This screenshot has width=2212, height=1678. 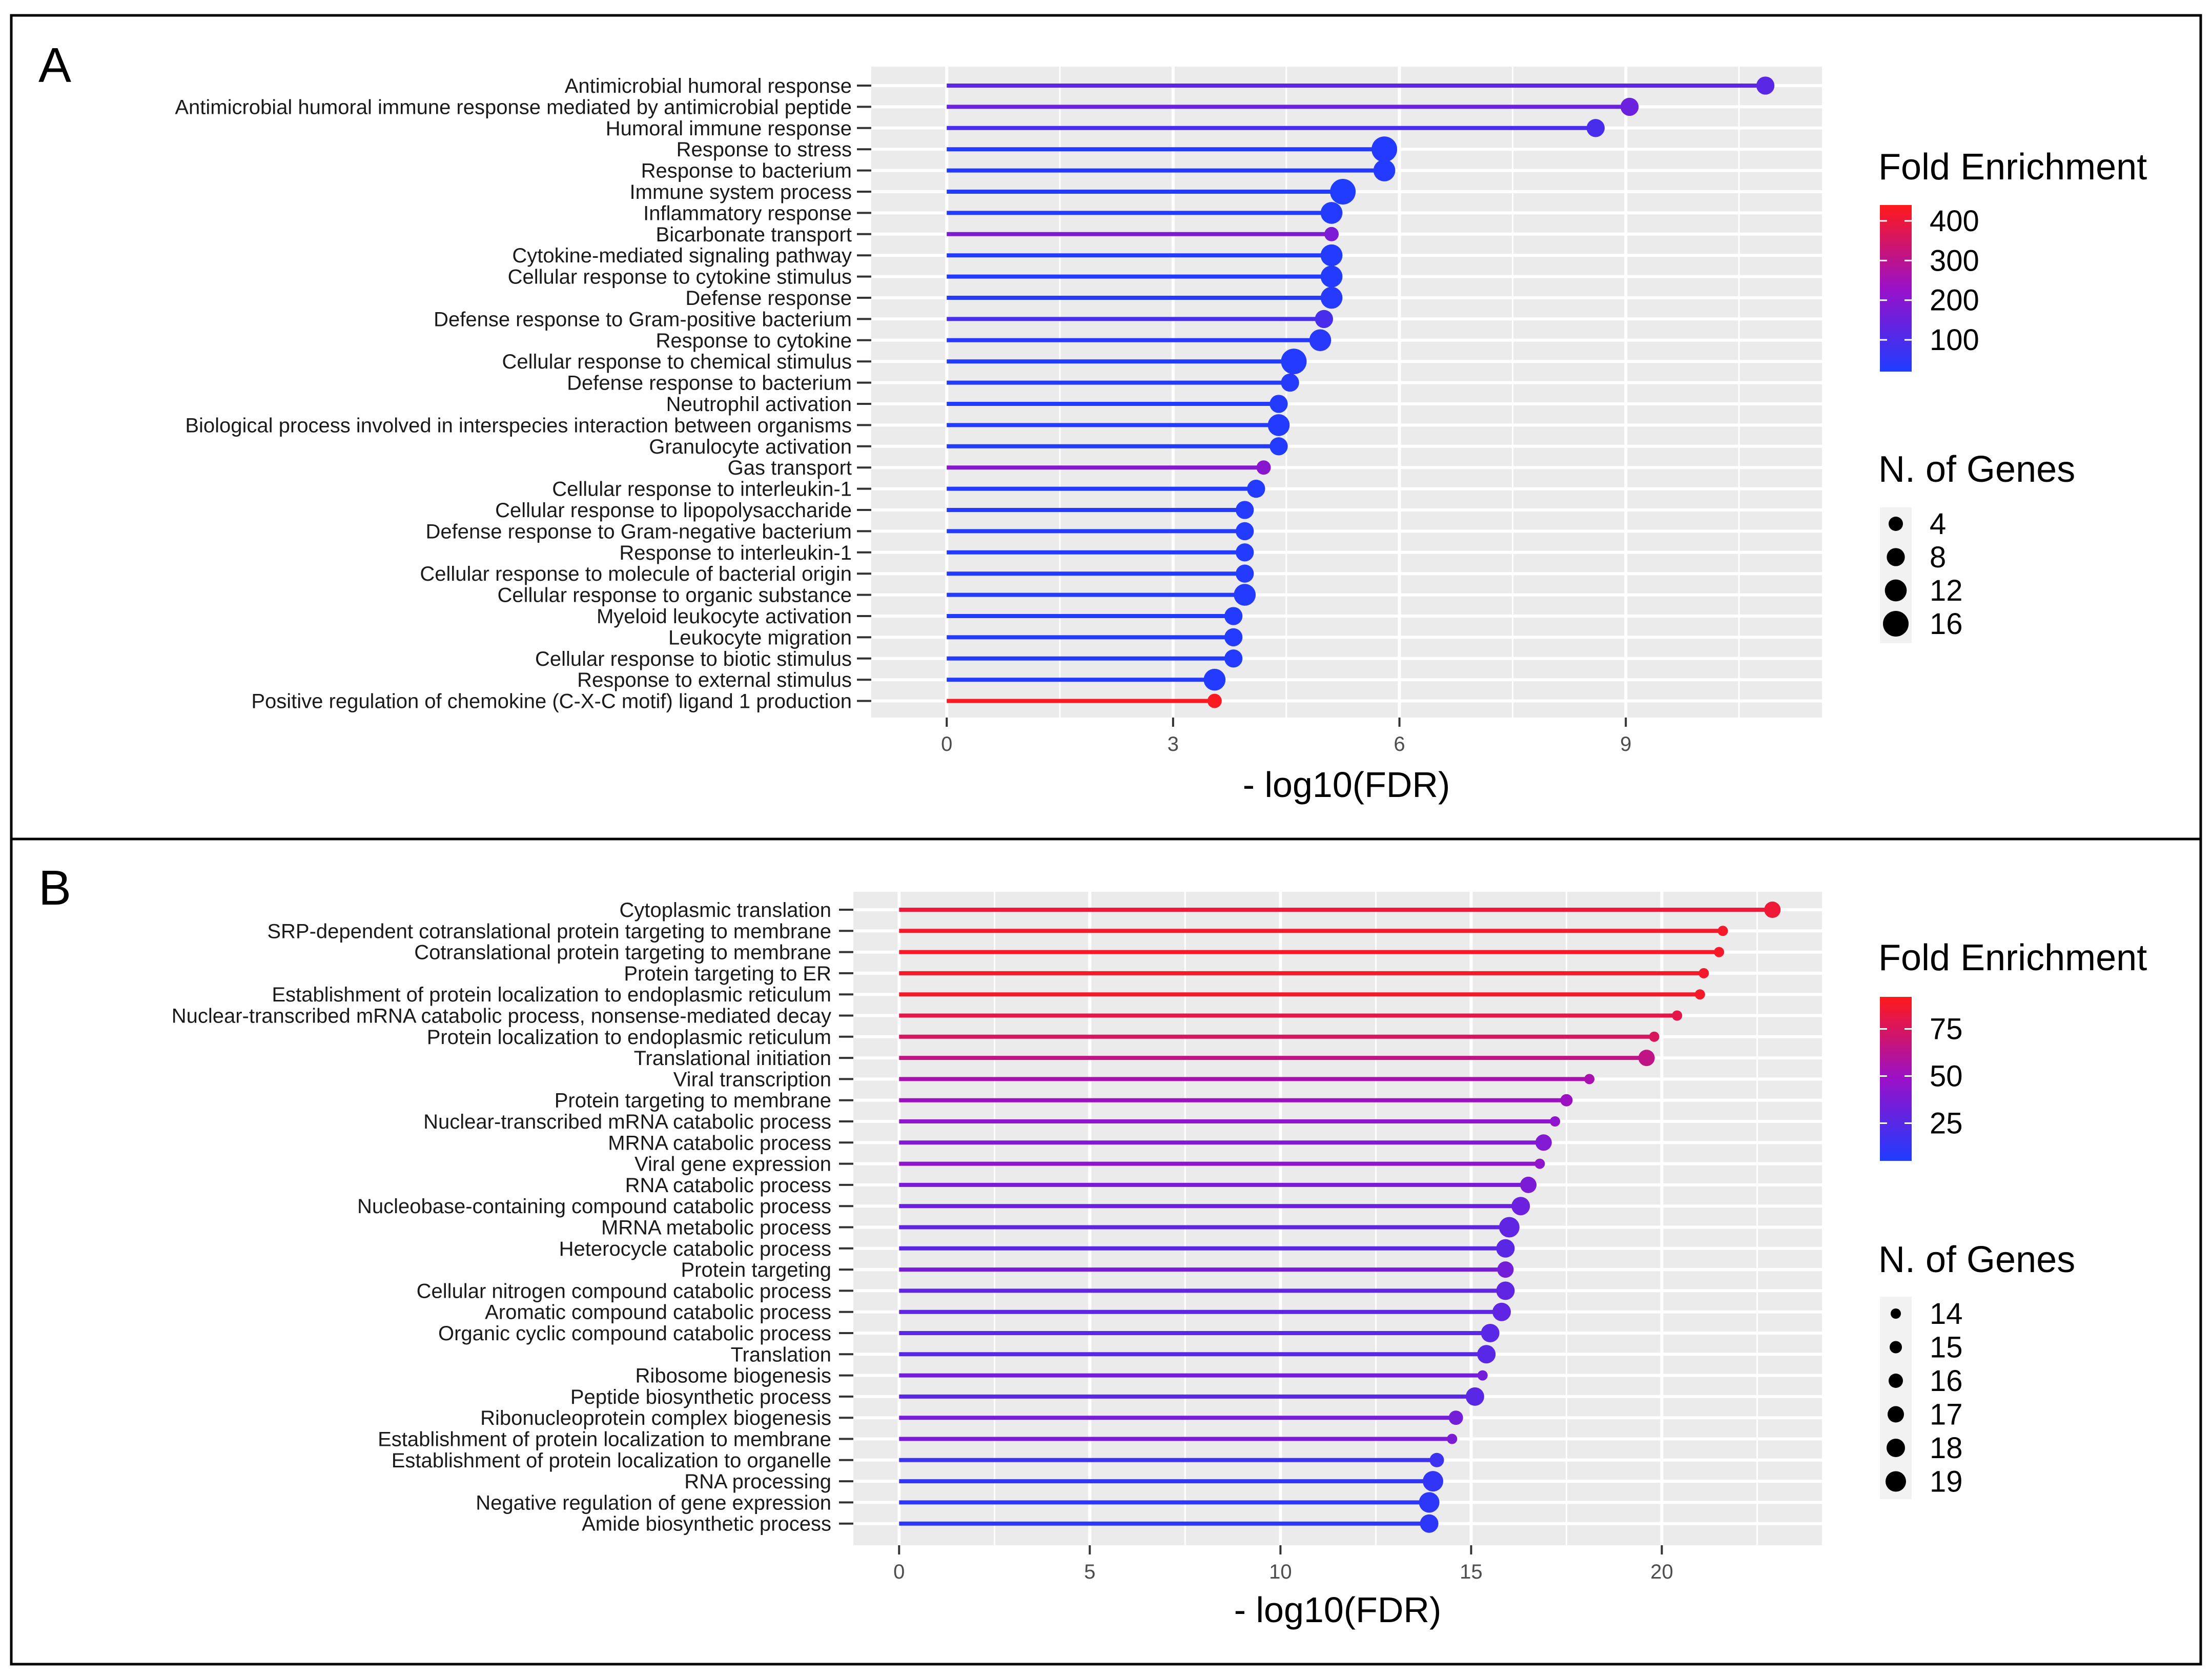 I want to click on category-label: Gas transport, so click(x=790, y=468).